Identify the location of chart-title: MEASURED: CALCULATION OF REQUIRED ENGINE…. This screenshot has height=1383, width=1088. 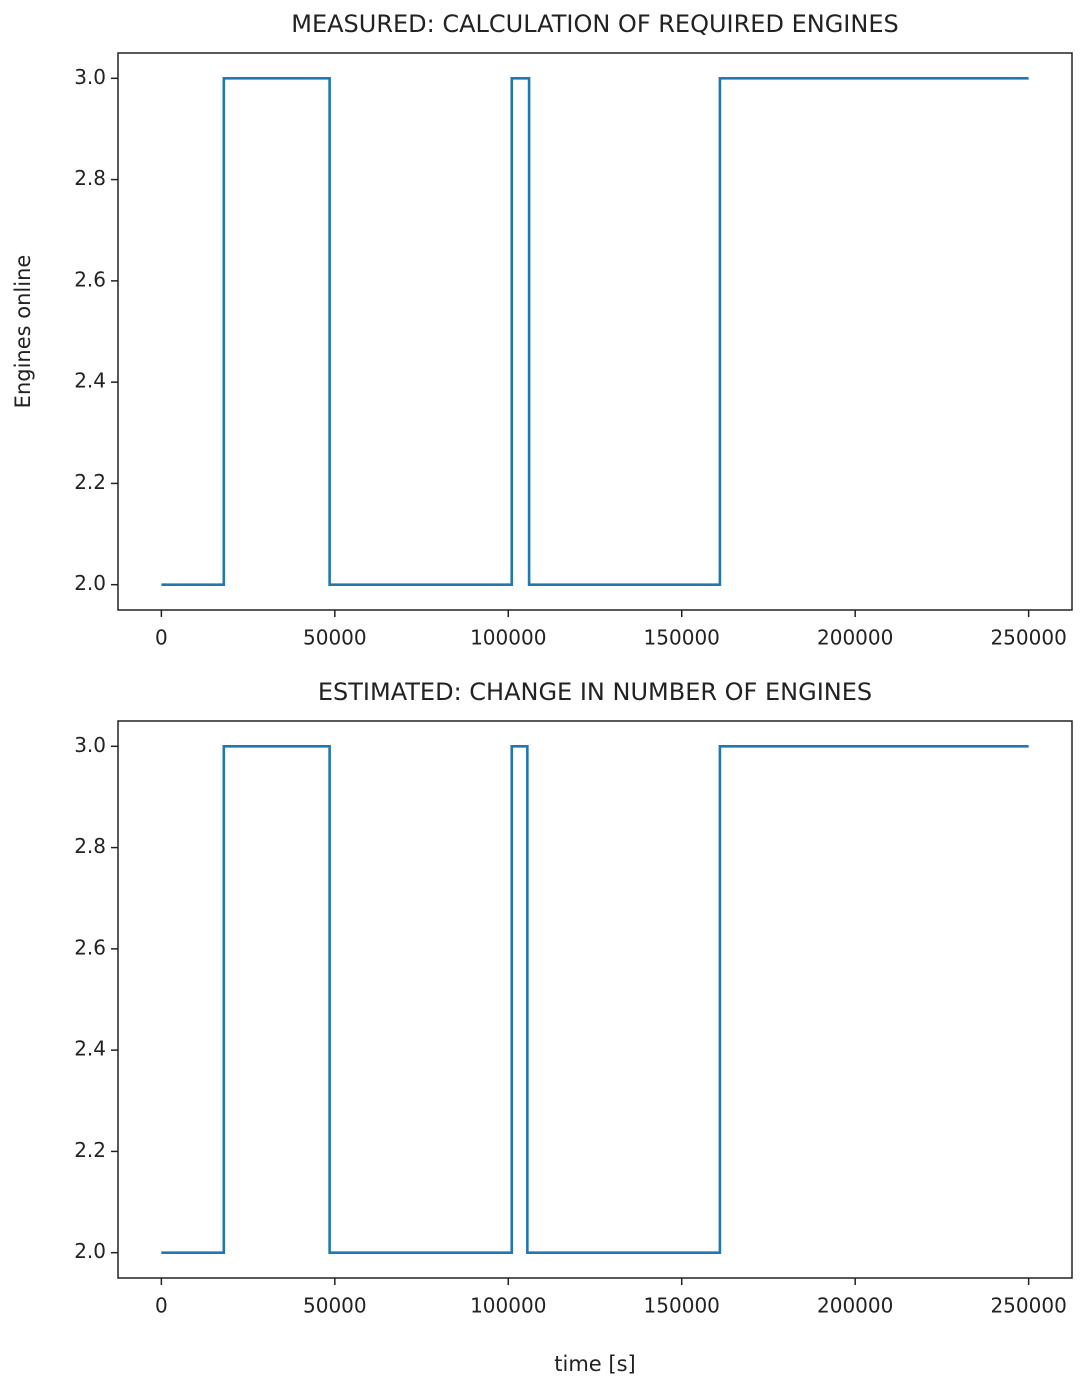
(594, 24).